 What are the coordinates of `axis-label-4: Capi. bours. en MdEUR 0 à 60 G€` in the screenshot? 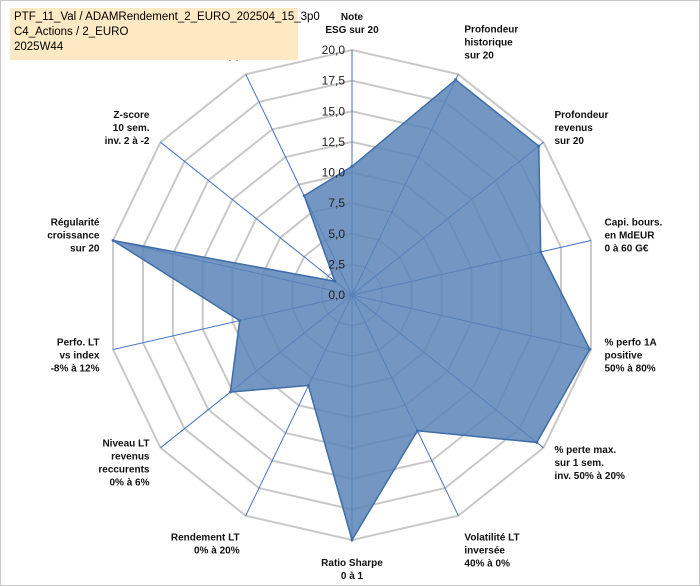 It's located at (634, 236).